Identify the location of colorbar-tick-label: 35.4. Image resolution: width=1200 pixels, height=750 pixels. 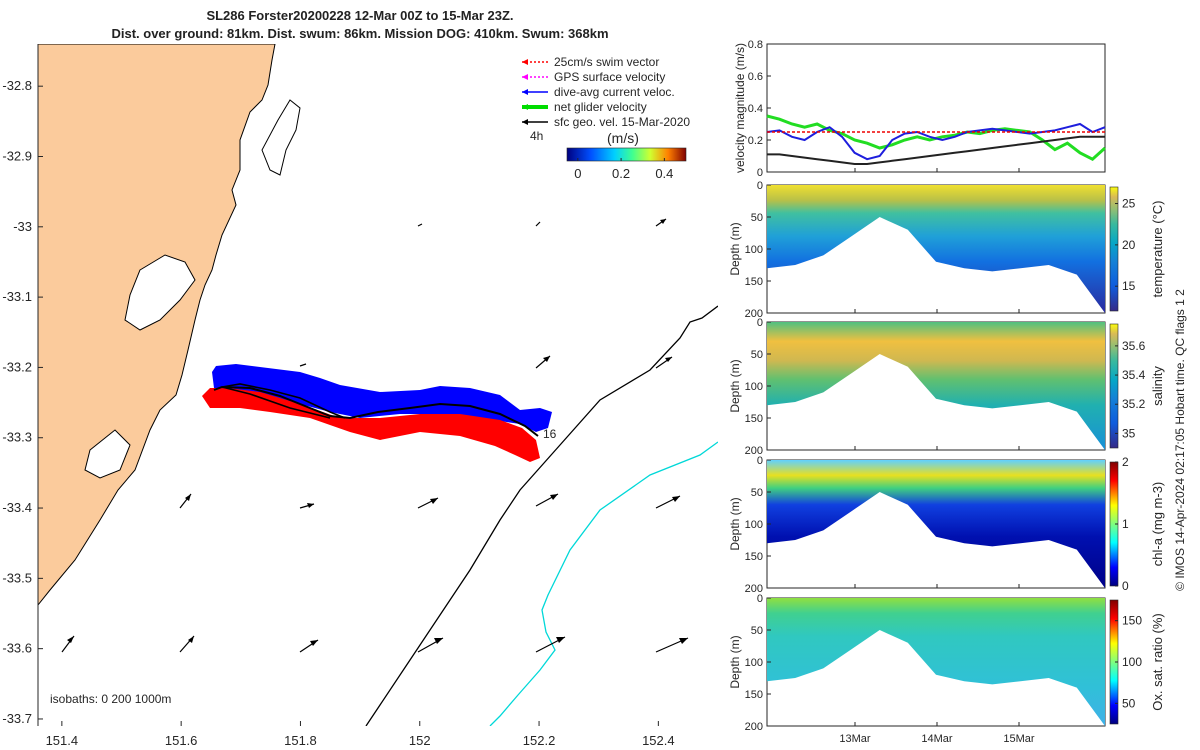
(1134, 375).